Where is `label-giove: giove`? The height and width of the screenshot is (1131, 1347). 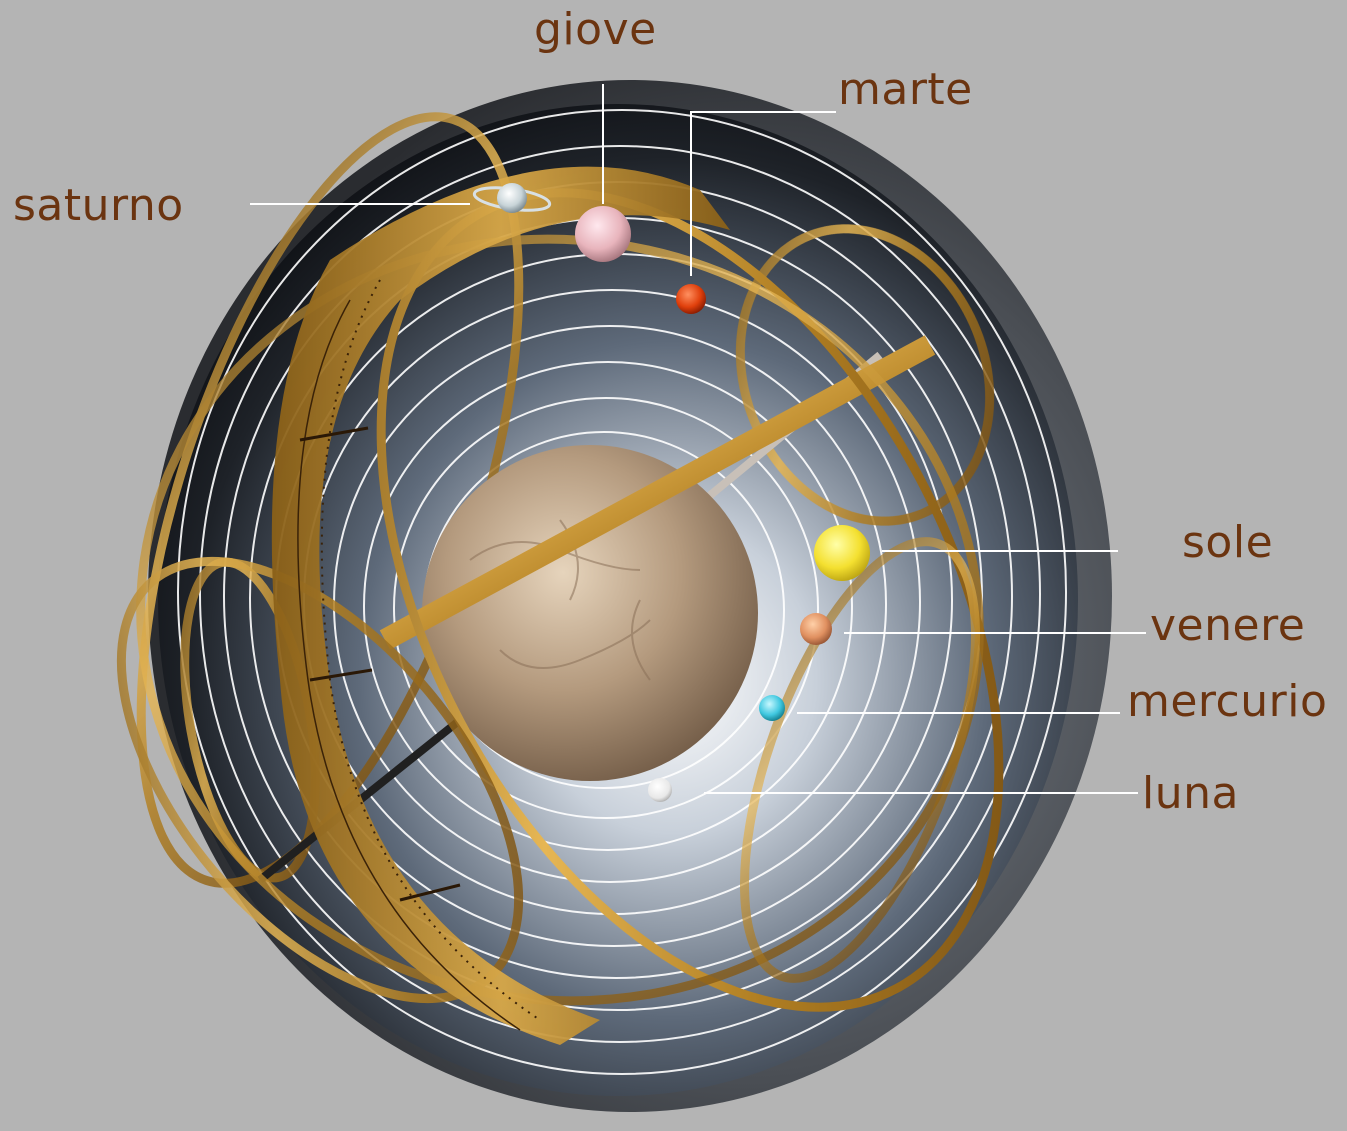 label-giove: giove is located at coordinates (595, 29).